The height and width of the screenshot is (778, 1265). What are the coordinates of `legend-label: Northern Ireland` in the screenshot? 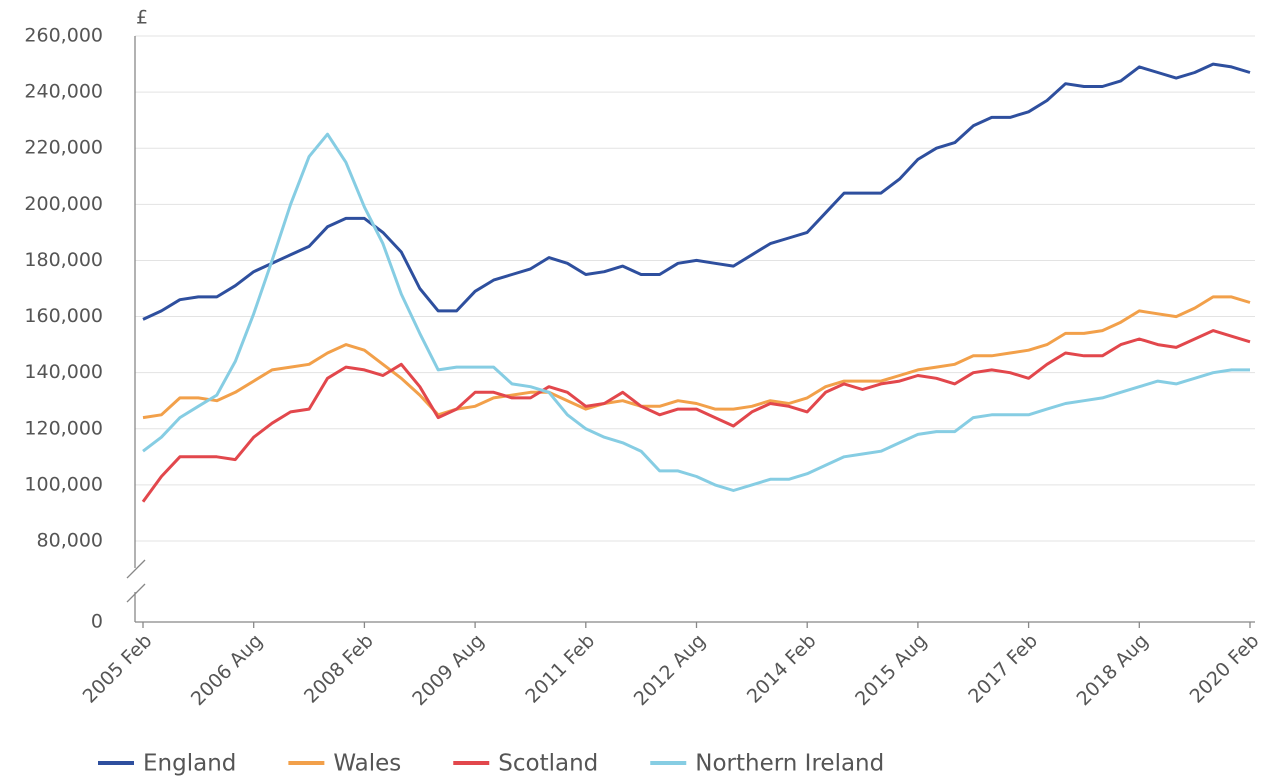 It's located at (789, 764).